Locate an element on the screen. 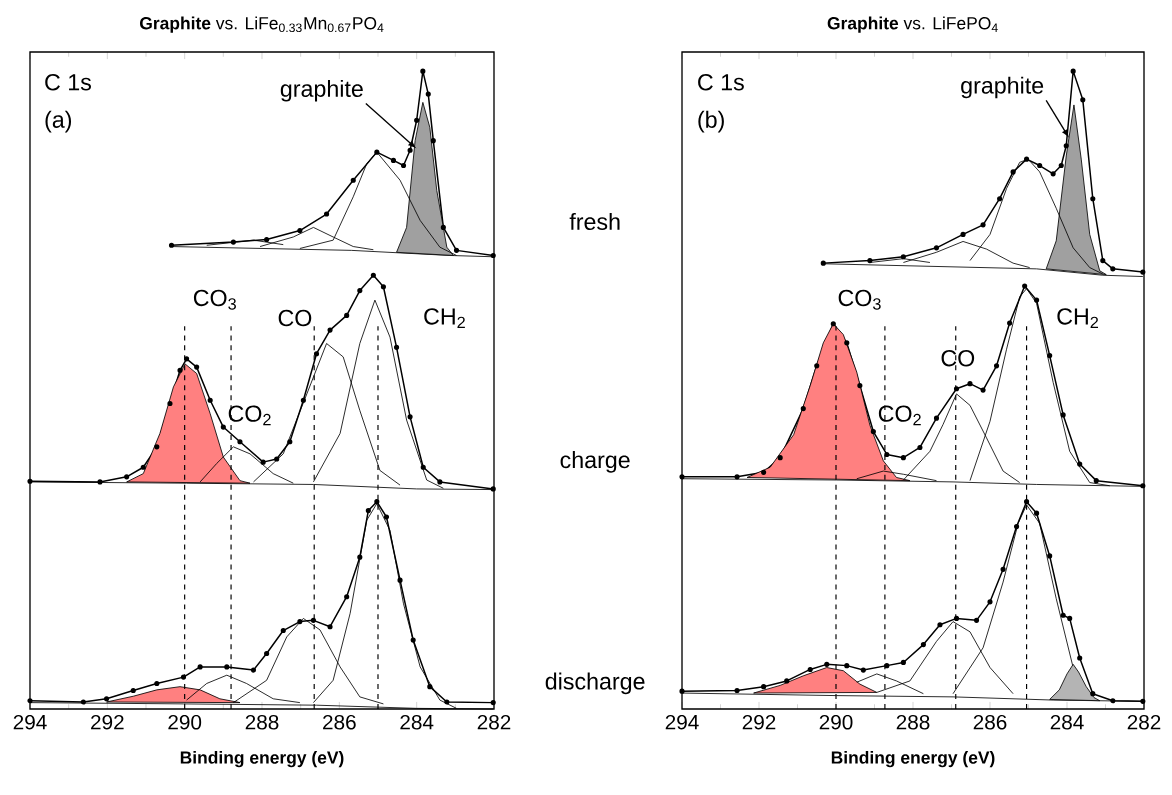  chart-title: Graphite vs. LiFe$_{0.33}$Mn$_{0.67}$PO$_{4}$ is located at coordinates (262, 24).